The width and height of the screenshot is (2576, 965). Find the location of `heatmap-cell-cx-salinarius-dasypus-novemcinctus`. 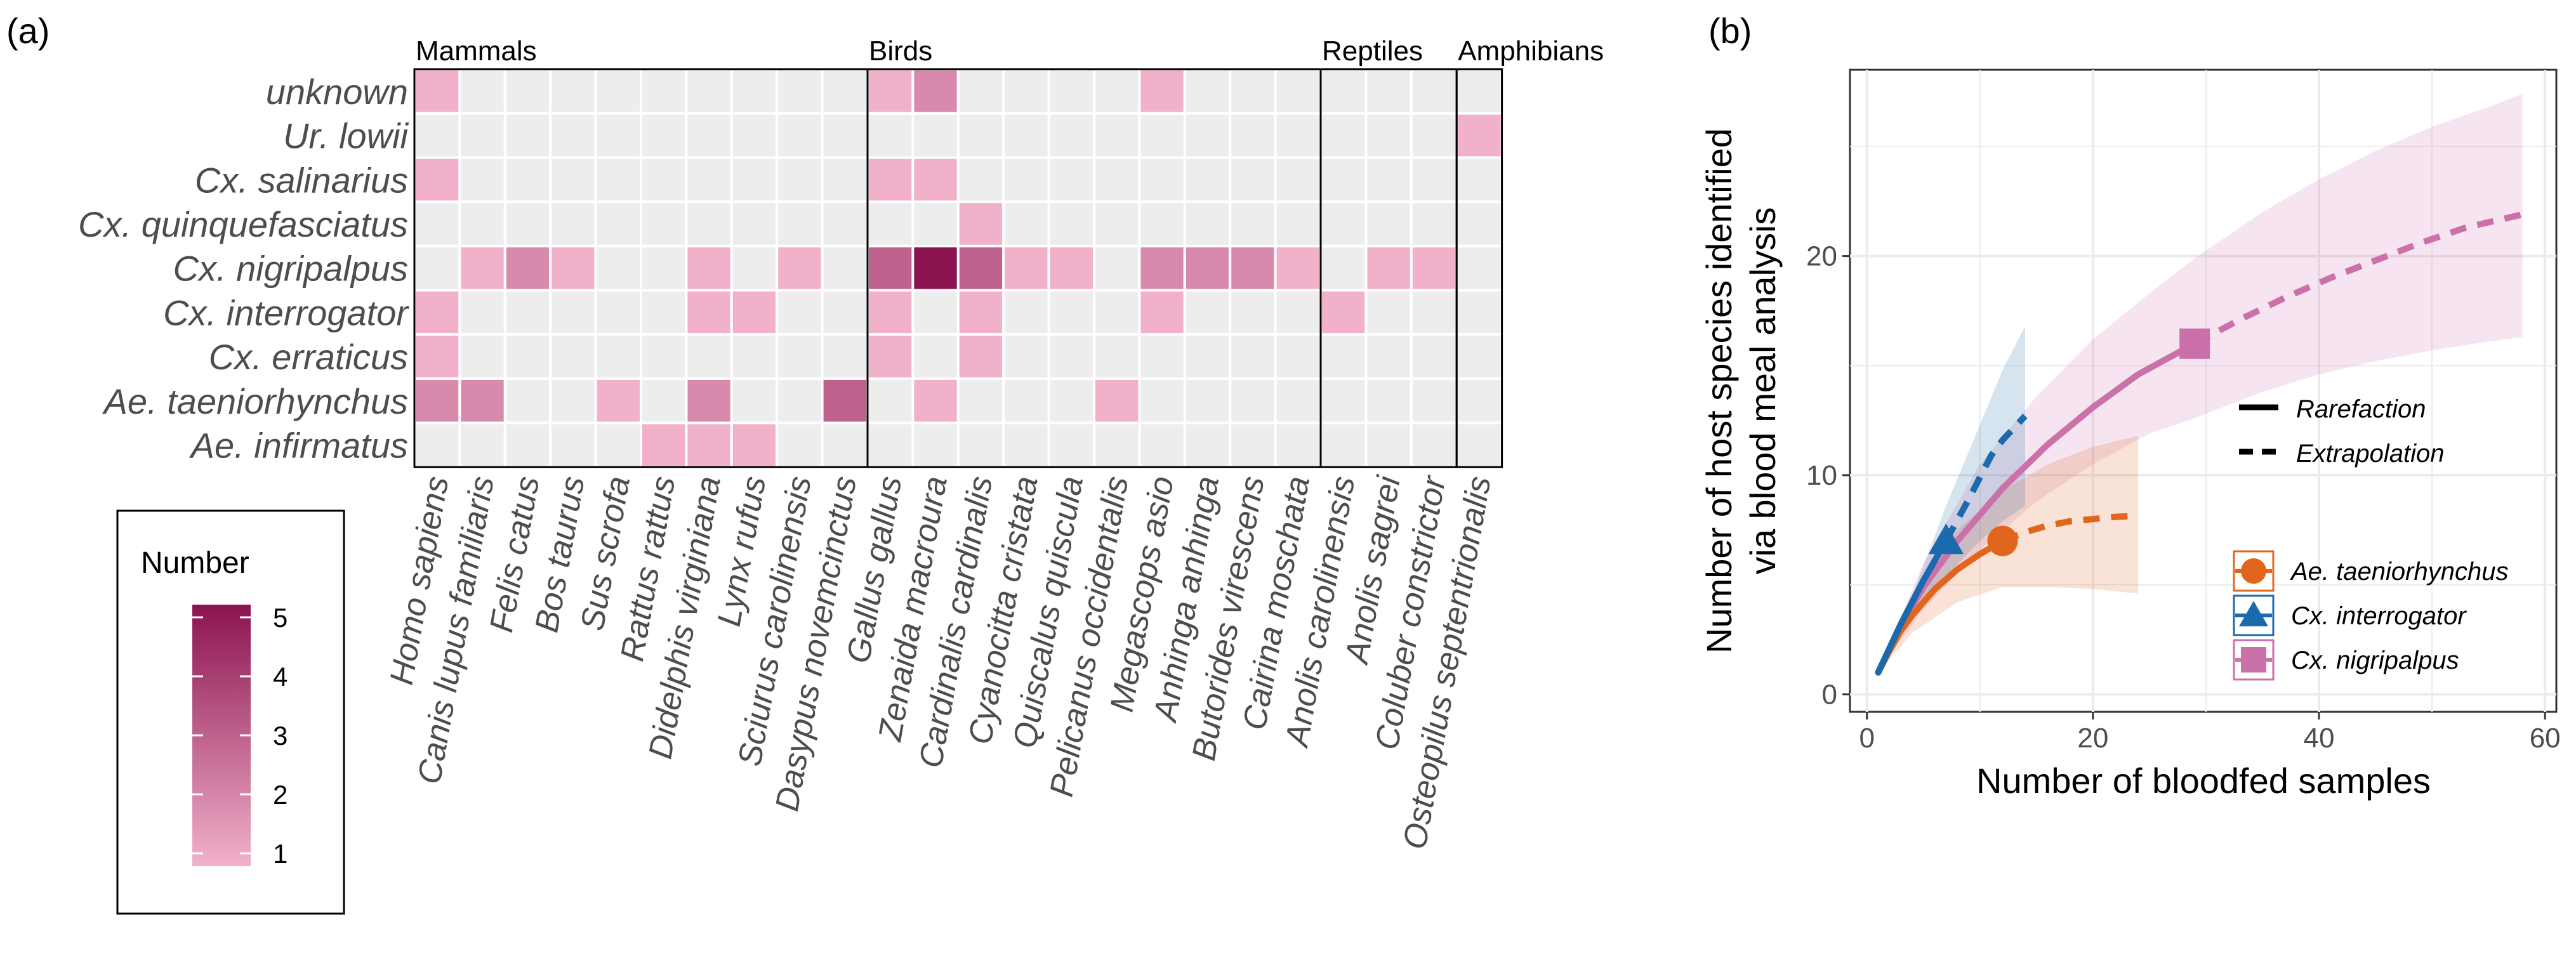

heatmap-cell-cx-salinarius-dasypus-novemcinctus is located at coordinates (845, 180).